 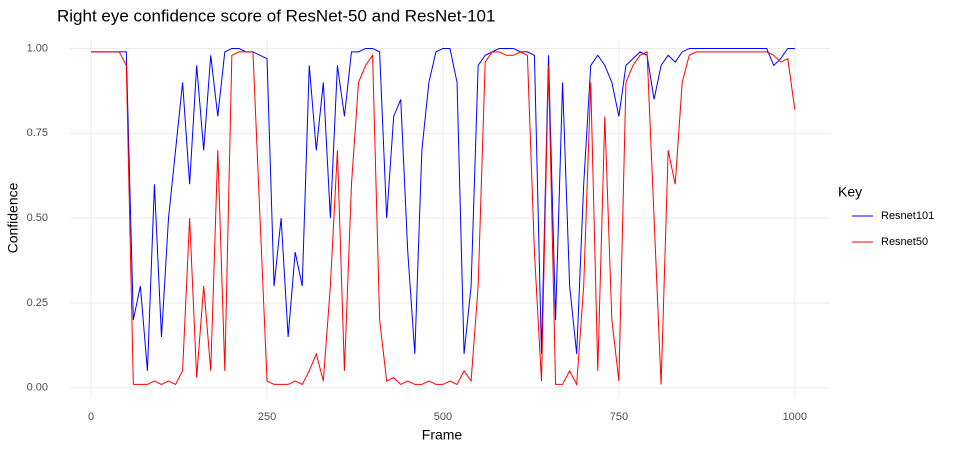 What do you see at coordinates (850, 192) in the screenshot?
I see `legend-title: Key` at bounding box center [850, 192].